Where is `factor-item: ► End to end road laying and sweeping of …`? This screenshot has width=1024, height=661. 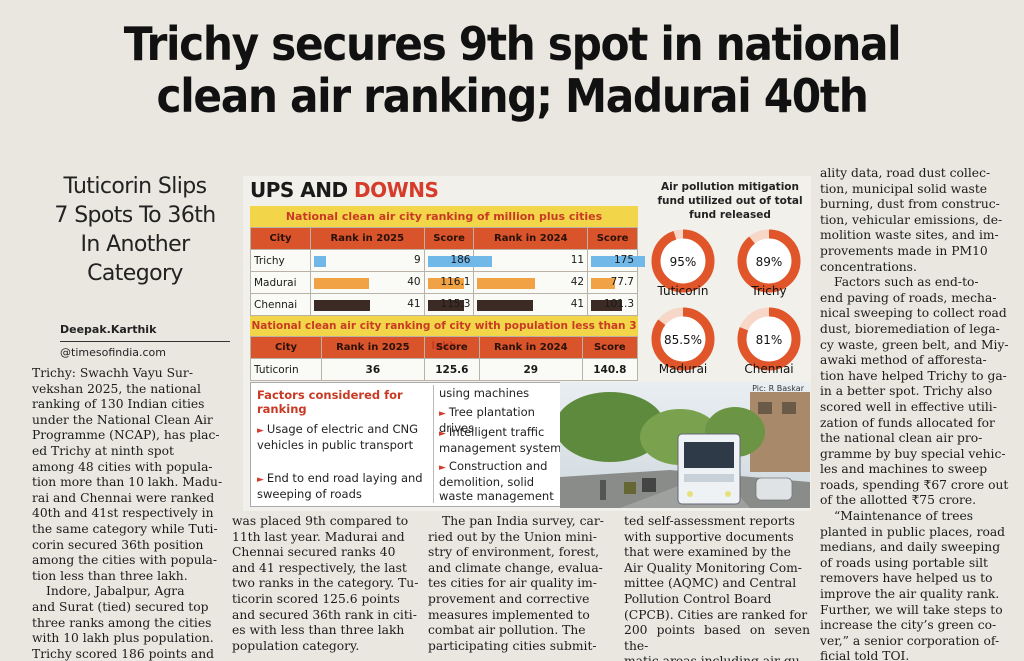 factor-item: ► End to end road laying and sweeping of … is located at coordinates (342, 486).